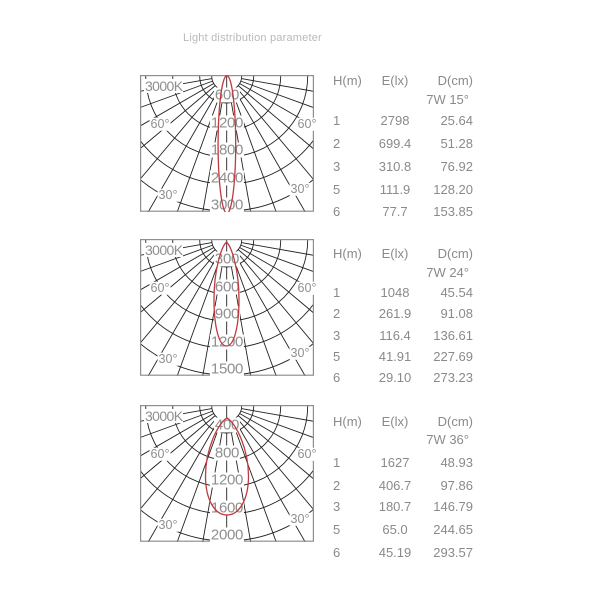  I want to click on table-row: 6 77.7 153.85, so click(403, 212).